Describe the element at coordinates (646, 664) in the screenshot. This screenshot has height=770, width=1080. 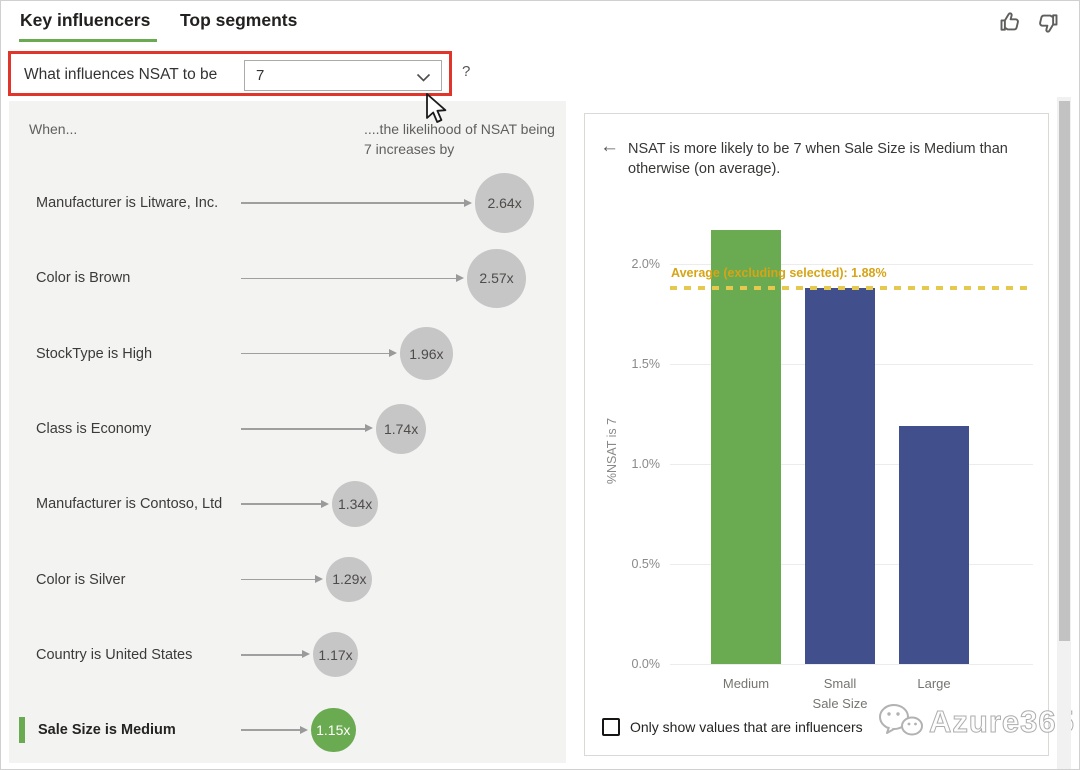
I see `y-axis-tick-label: 0.0%` at that location.